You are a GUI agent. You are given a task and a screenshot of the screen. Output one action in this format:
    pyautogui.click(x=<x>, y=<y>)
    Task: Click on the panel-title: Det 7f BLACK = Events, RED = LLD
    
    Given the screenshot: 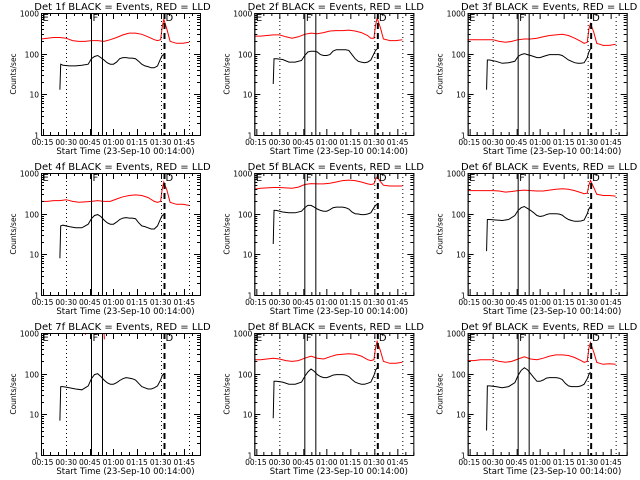 What is the action you would take?
    pyautogui.click(x=122, y=327)
    